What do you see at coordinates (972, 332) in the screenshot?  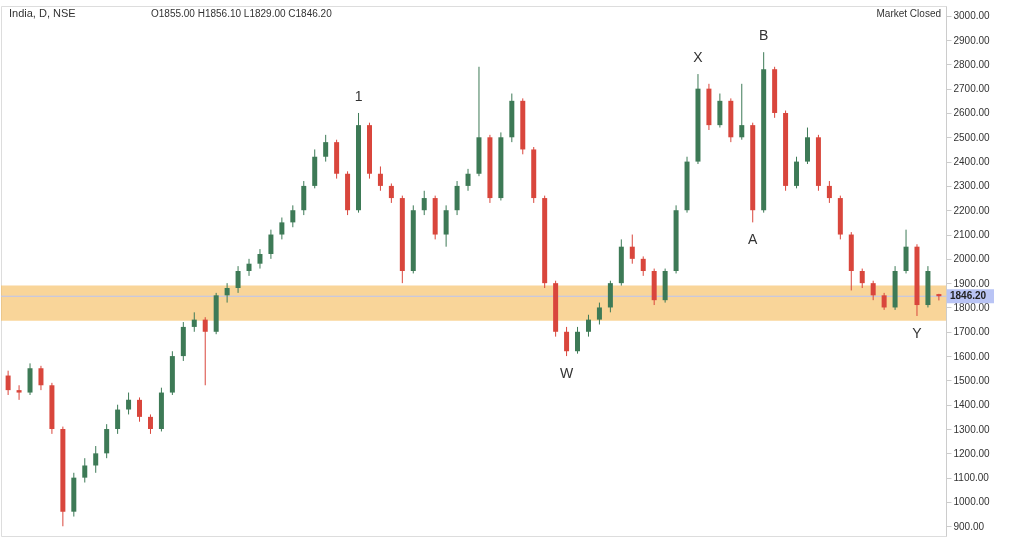 I see `y-tick-label: 1700.00` at bounding box center [972, 332].